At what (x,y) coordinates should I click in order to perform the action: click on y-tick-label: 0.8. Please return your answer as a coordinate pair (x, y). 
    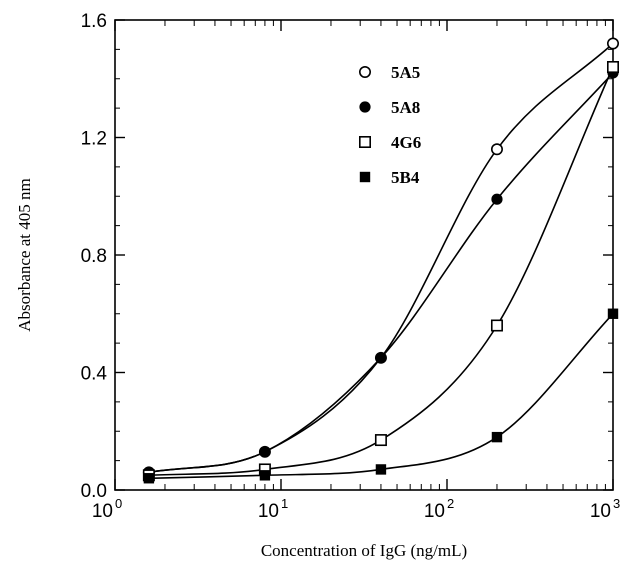
    Looking at the image, I should click on (94, 256).